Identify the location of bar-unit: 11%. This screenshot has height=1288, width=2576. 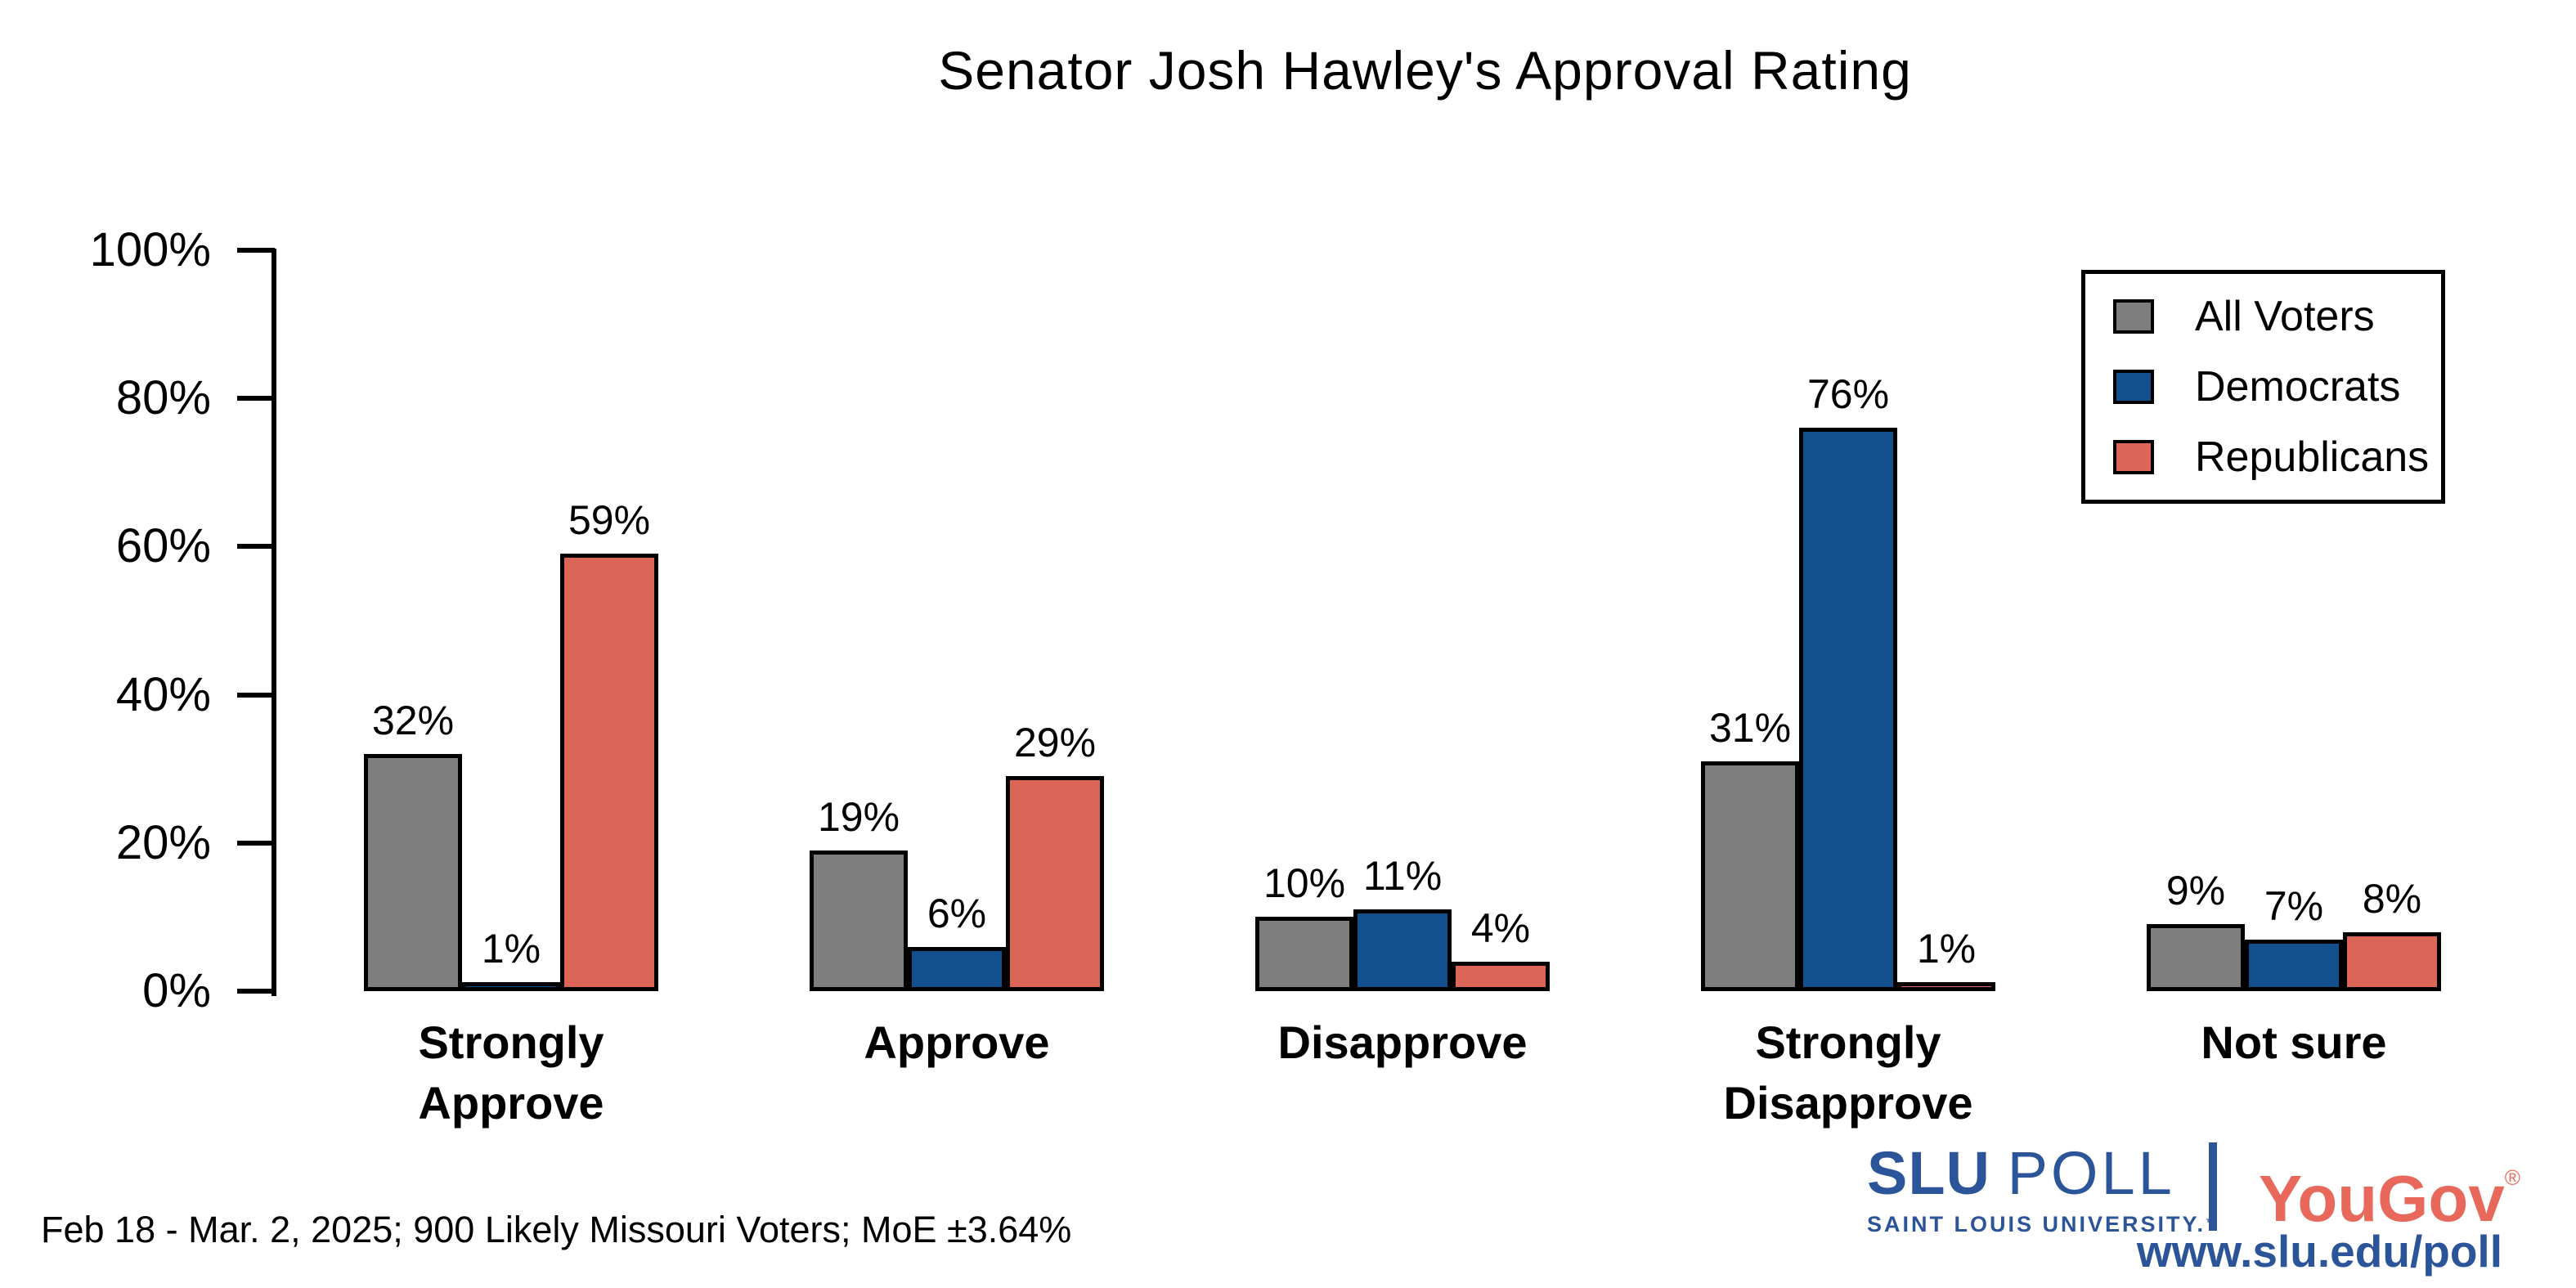
(1402, 921).